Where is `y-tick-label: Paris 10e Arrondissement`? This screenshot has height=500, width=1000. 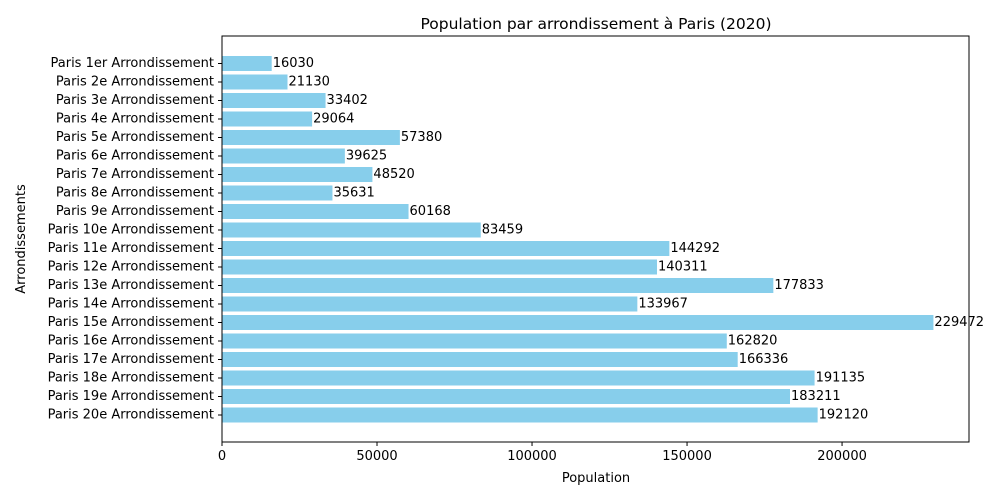
y-tick-label: Paris 10e Arrondissement is located at coordinates (131, 230).